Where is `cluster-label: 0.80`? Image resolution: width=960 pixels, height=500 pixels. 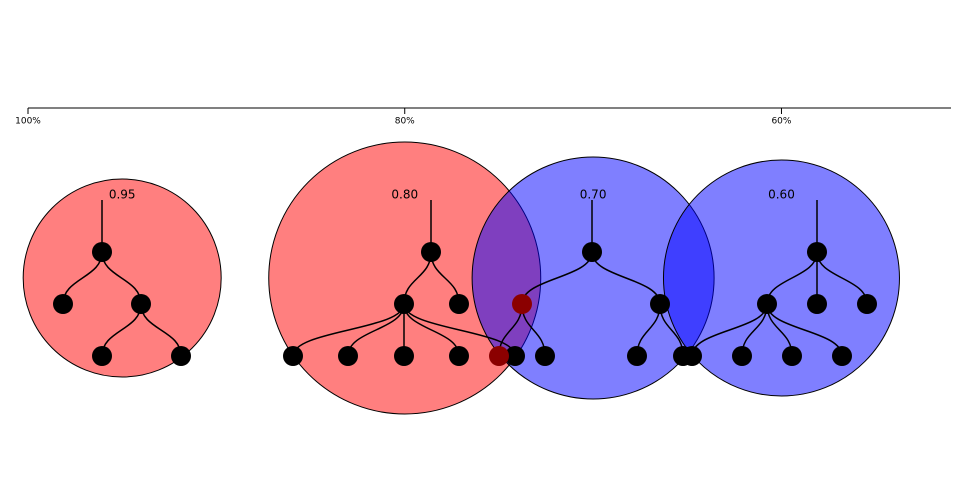
cluster-label: 0.80 is located at coordinates (404, 195).